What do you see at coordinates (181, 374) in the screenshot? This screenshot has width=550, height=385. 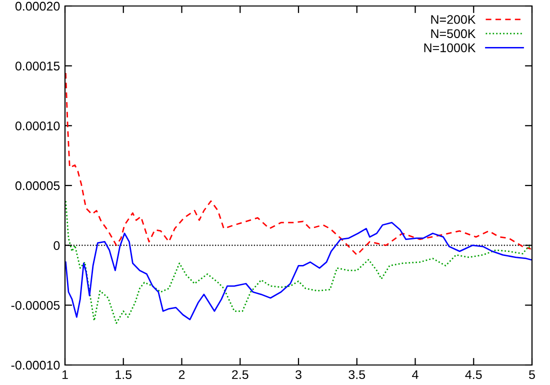 I see `x-tick-label: 2` at bounding box center [181, 374].